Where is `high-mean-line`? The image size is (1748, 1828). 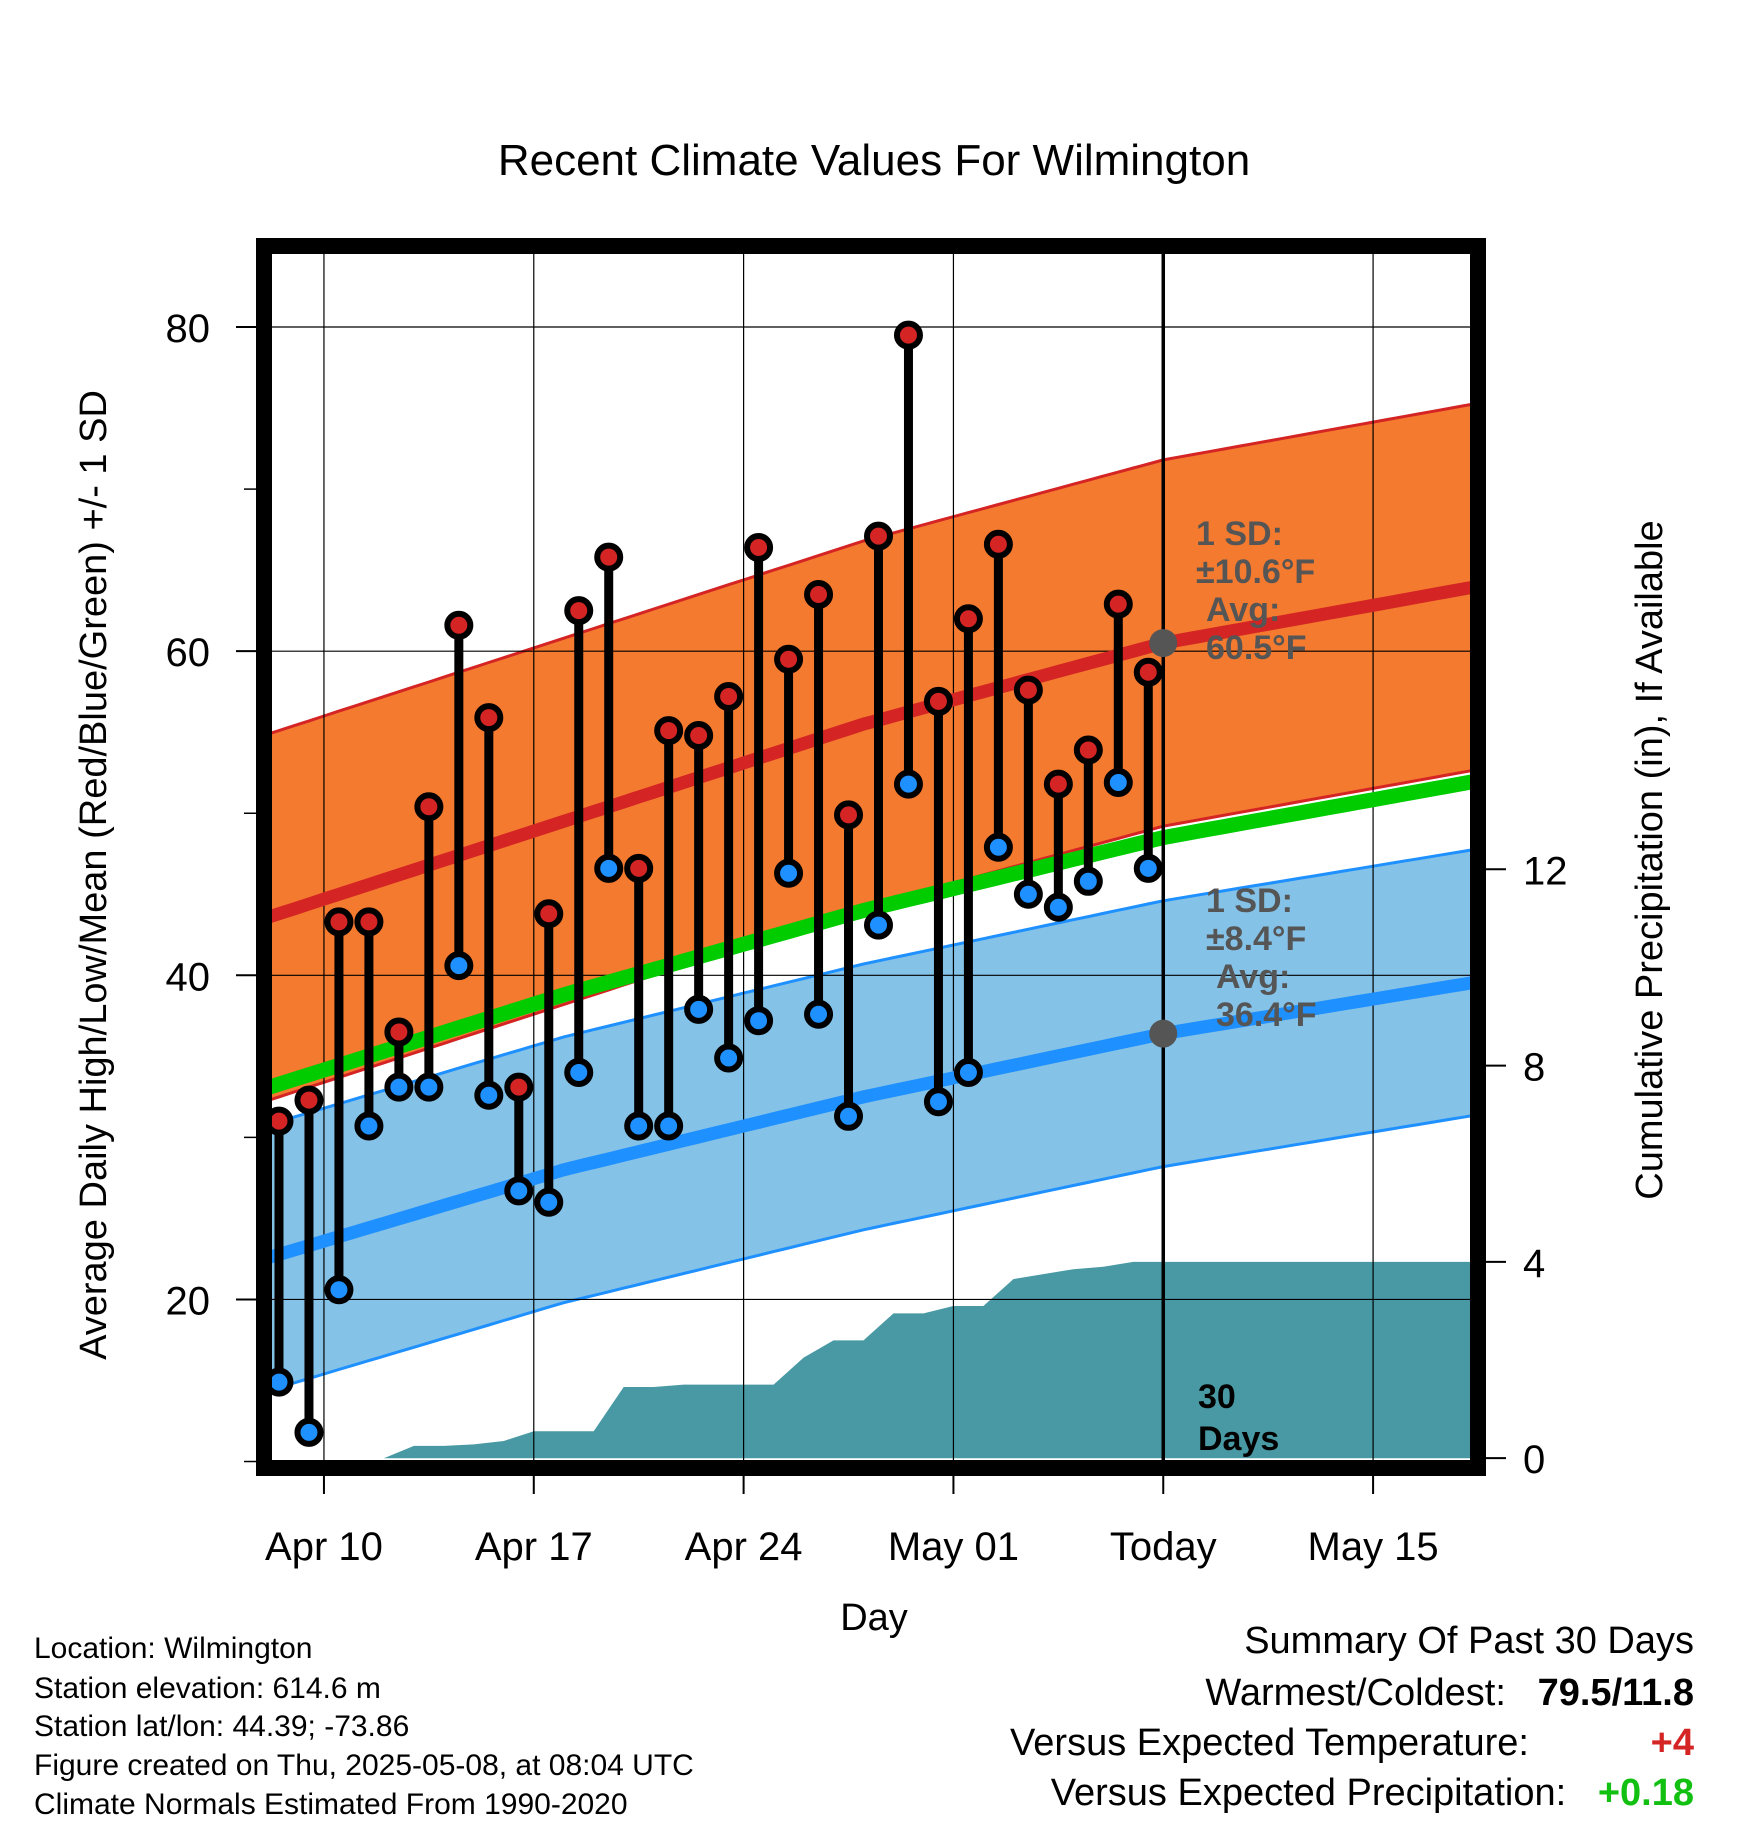
high-mean-line is located at coordinates (871, 752).